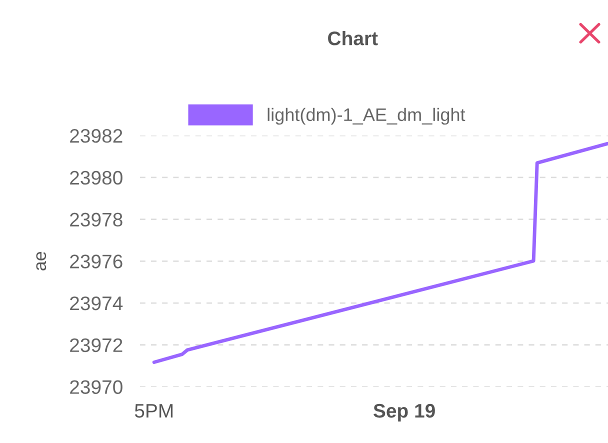 The height and width of the screenshot is (443, 608). What do you see at coordinates (96, 387) in the screenshot?
I see `y-tick-label: 23970` at bounding box center [96, 387].